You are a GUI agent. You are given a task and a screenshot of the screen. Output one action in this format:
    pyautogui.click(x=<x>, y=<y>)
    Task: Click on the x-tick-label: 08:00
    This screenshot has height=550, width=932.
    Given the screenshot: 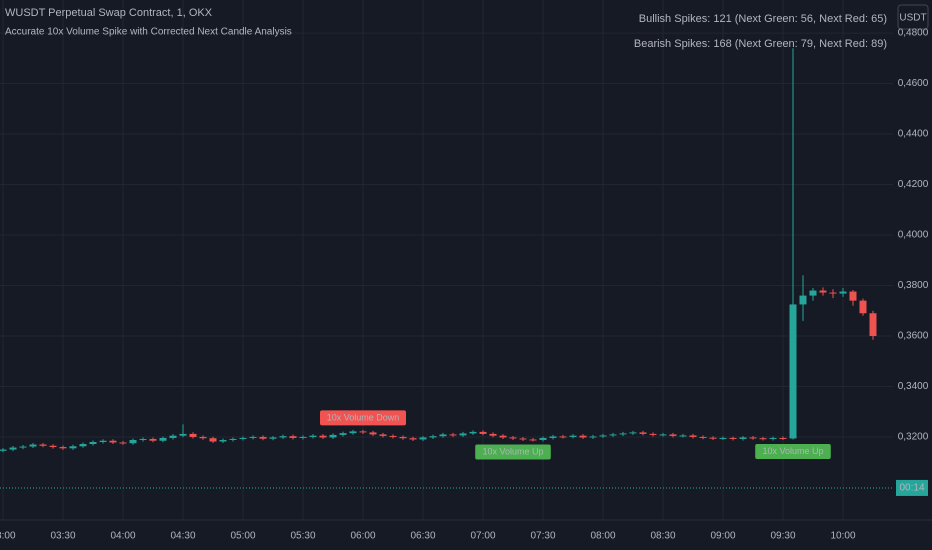 What is the action you would take?
    pyautogui.click(x=602, y=536)
    